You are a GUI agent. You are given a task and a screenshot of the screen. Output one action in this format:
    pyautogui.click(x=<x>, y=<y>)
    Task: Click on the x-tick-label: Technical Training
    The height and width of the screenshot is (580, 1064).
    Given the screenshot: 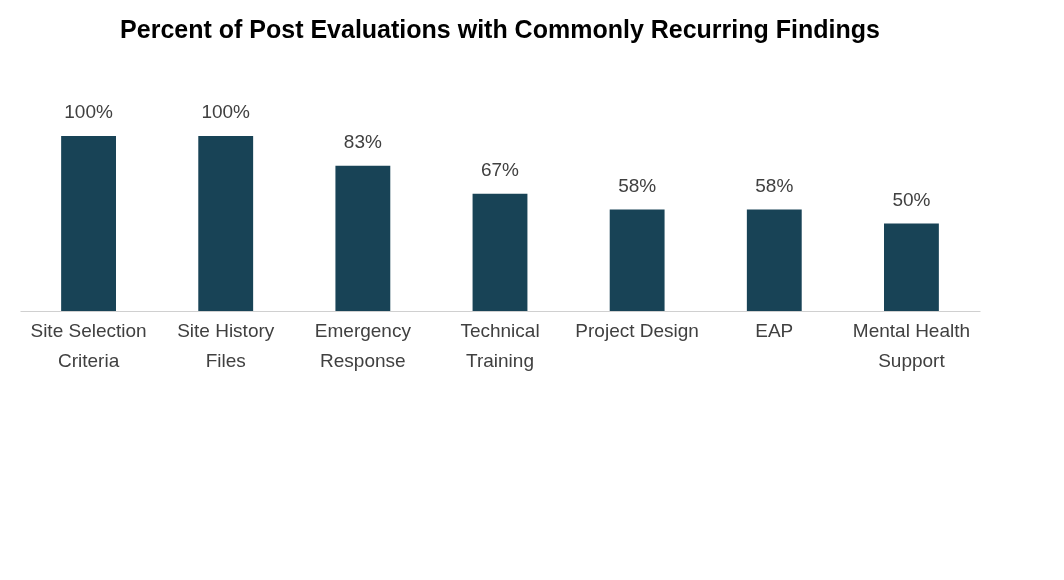 What is the action you would take?
    pyautogui.click(x=500, y=345)
    